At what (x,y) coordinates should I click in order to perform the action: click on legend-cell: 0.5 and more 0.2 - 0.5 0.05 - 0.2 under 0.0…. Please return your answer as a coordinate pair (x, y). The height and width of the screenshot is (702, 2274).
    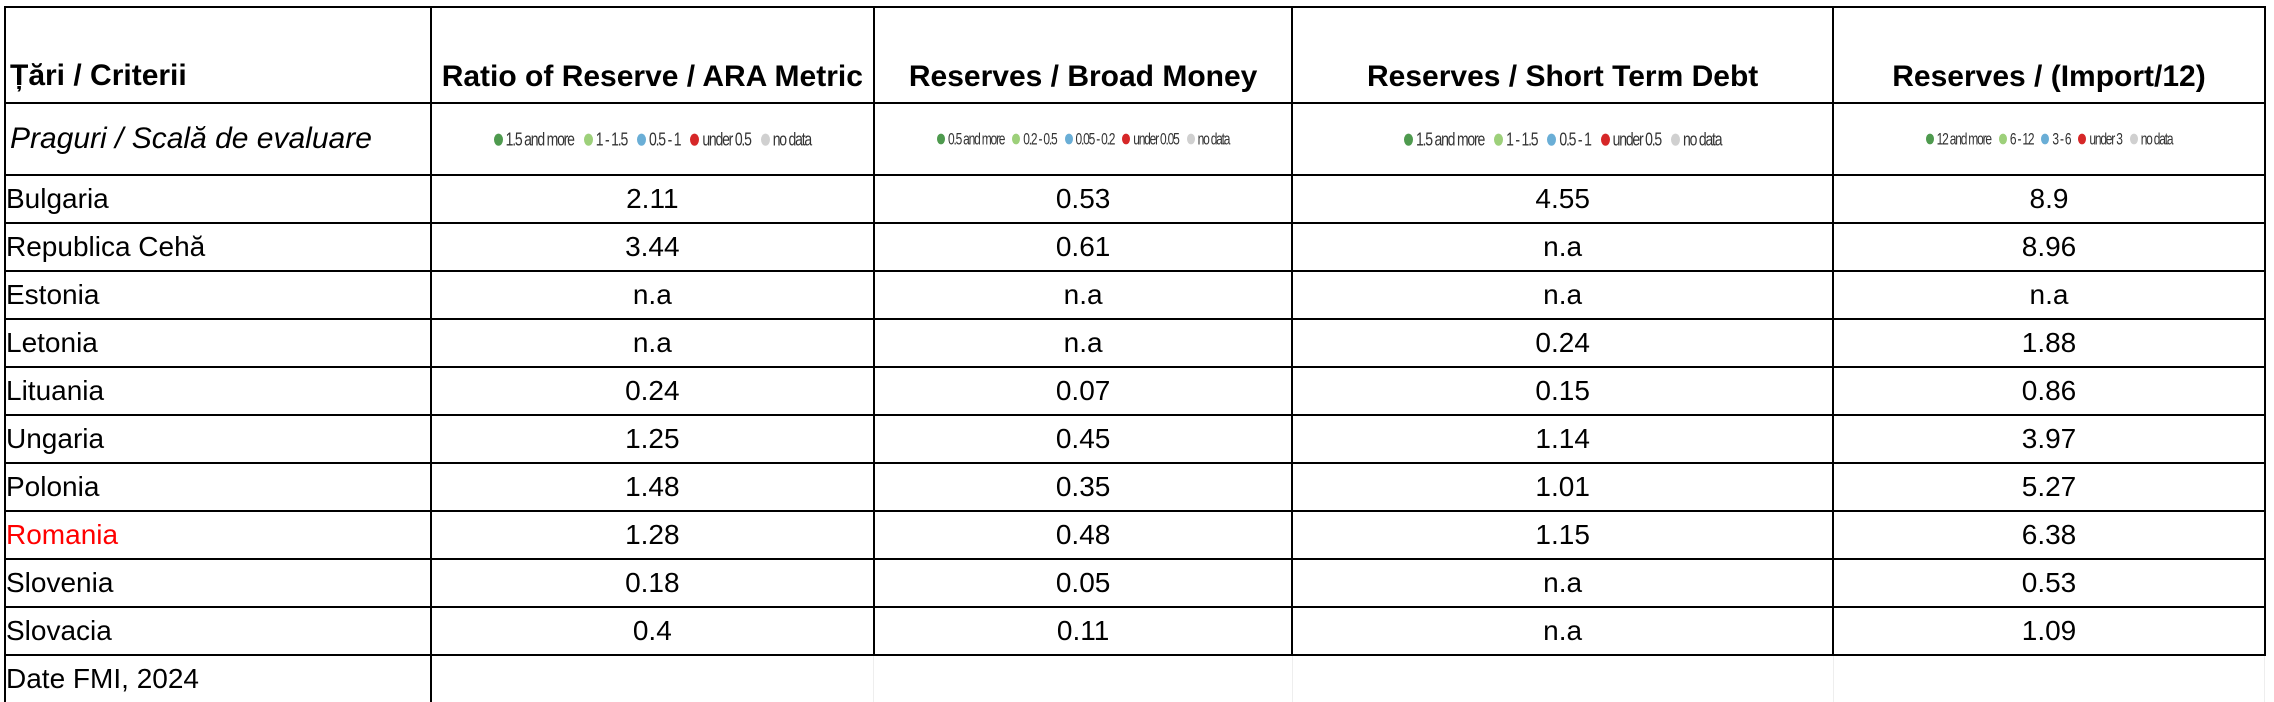
    Looking at the image, I should click on (1083, 139).